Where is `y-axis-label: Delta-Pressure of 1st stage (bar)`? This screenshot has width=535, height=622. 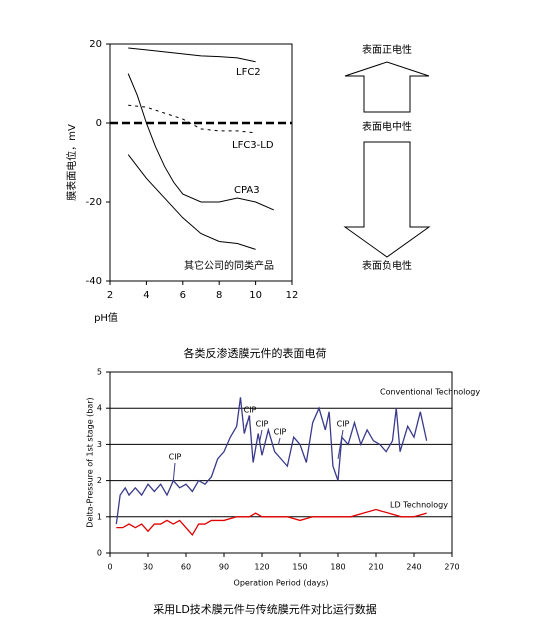 y-axis-label: Delta-Pressure of 1st stage (bar) is located at coordinates (90, 462).